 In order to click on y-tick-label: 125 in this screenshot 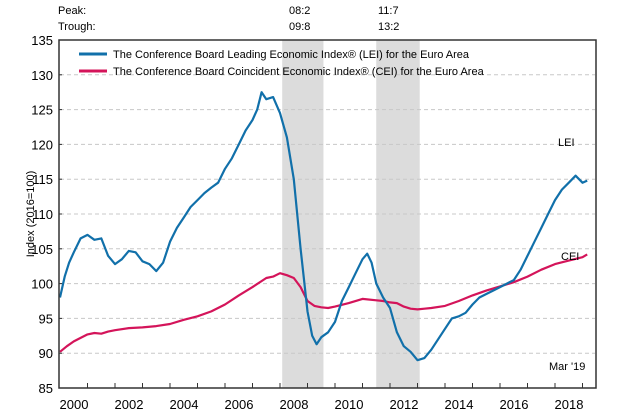, I will do `click(42, 110)`.